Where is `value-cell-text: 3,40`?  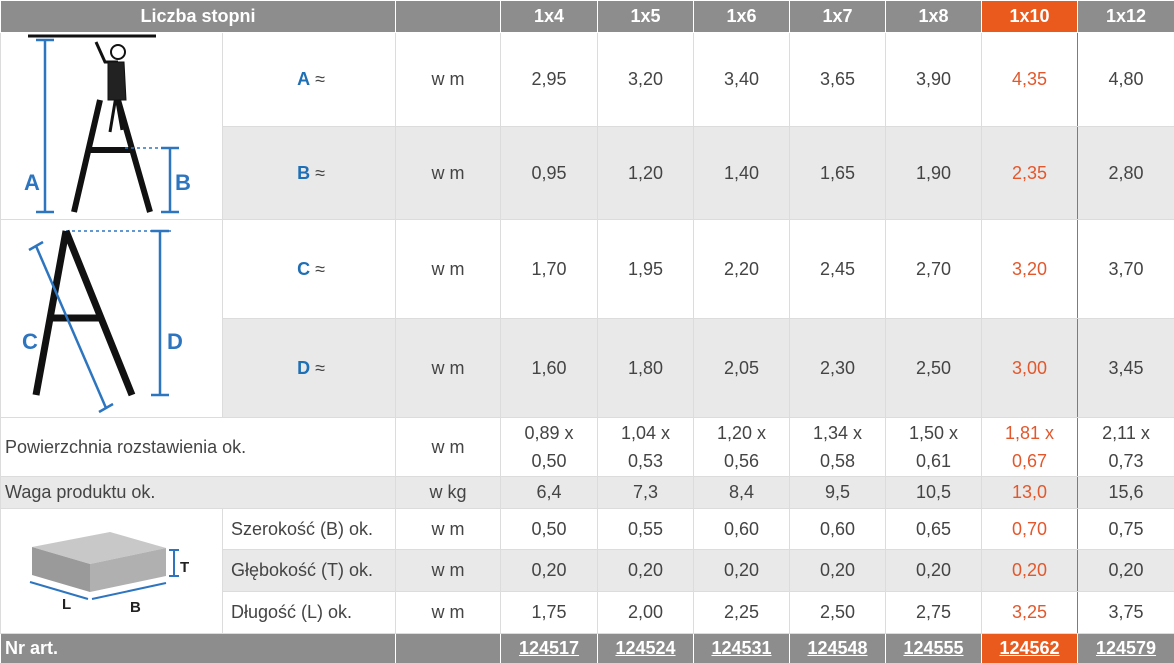 value-cell-text: 3,40 is located at coordinates (741, 79).